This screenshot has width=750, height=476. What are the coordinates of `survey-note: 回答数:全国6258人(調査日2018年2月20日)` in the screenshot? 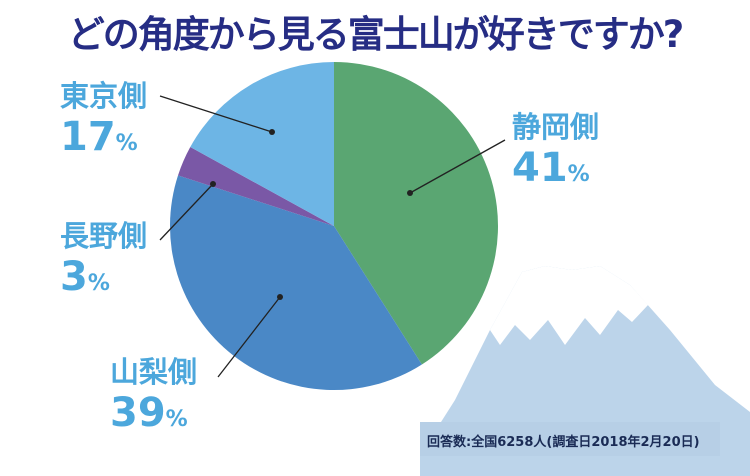 It's located at (563, 442).